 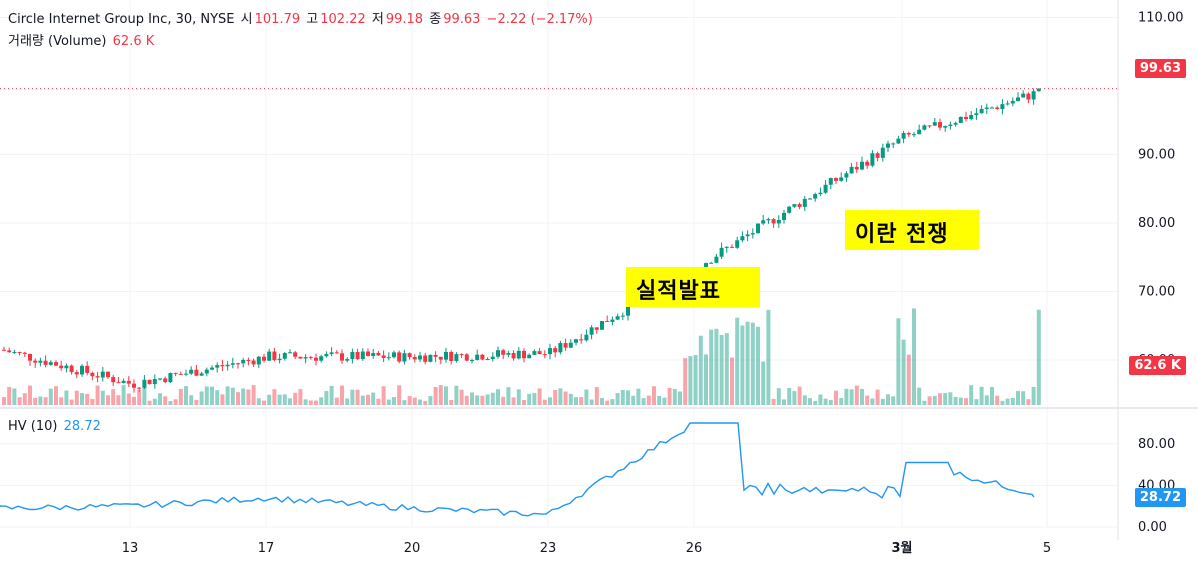 What do you see at coordinates (266, 548) in the screenshot?
I see `x-tick-label: 17` at bounding box center [266, 548].